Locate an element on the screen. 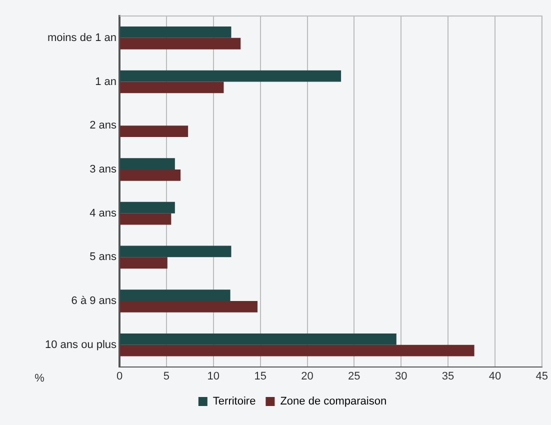 This screenshot has width=551, height=425. x-tick-label: 25 is located at coordinates (354, 376).